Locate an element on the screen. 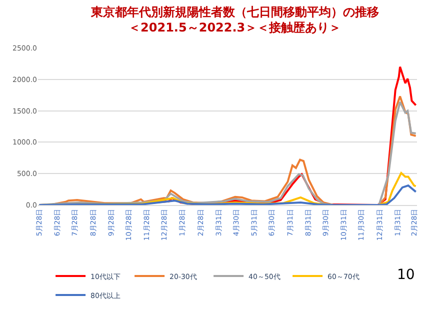 The height and width of the screenshot is (320, 427). chart-title: 東京都年代別新規陽性者数（七日間移動平均）の推移 is located at coordinates (234, 12).